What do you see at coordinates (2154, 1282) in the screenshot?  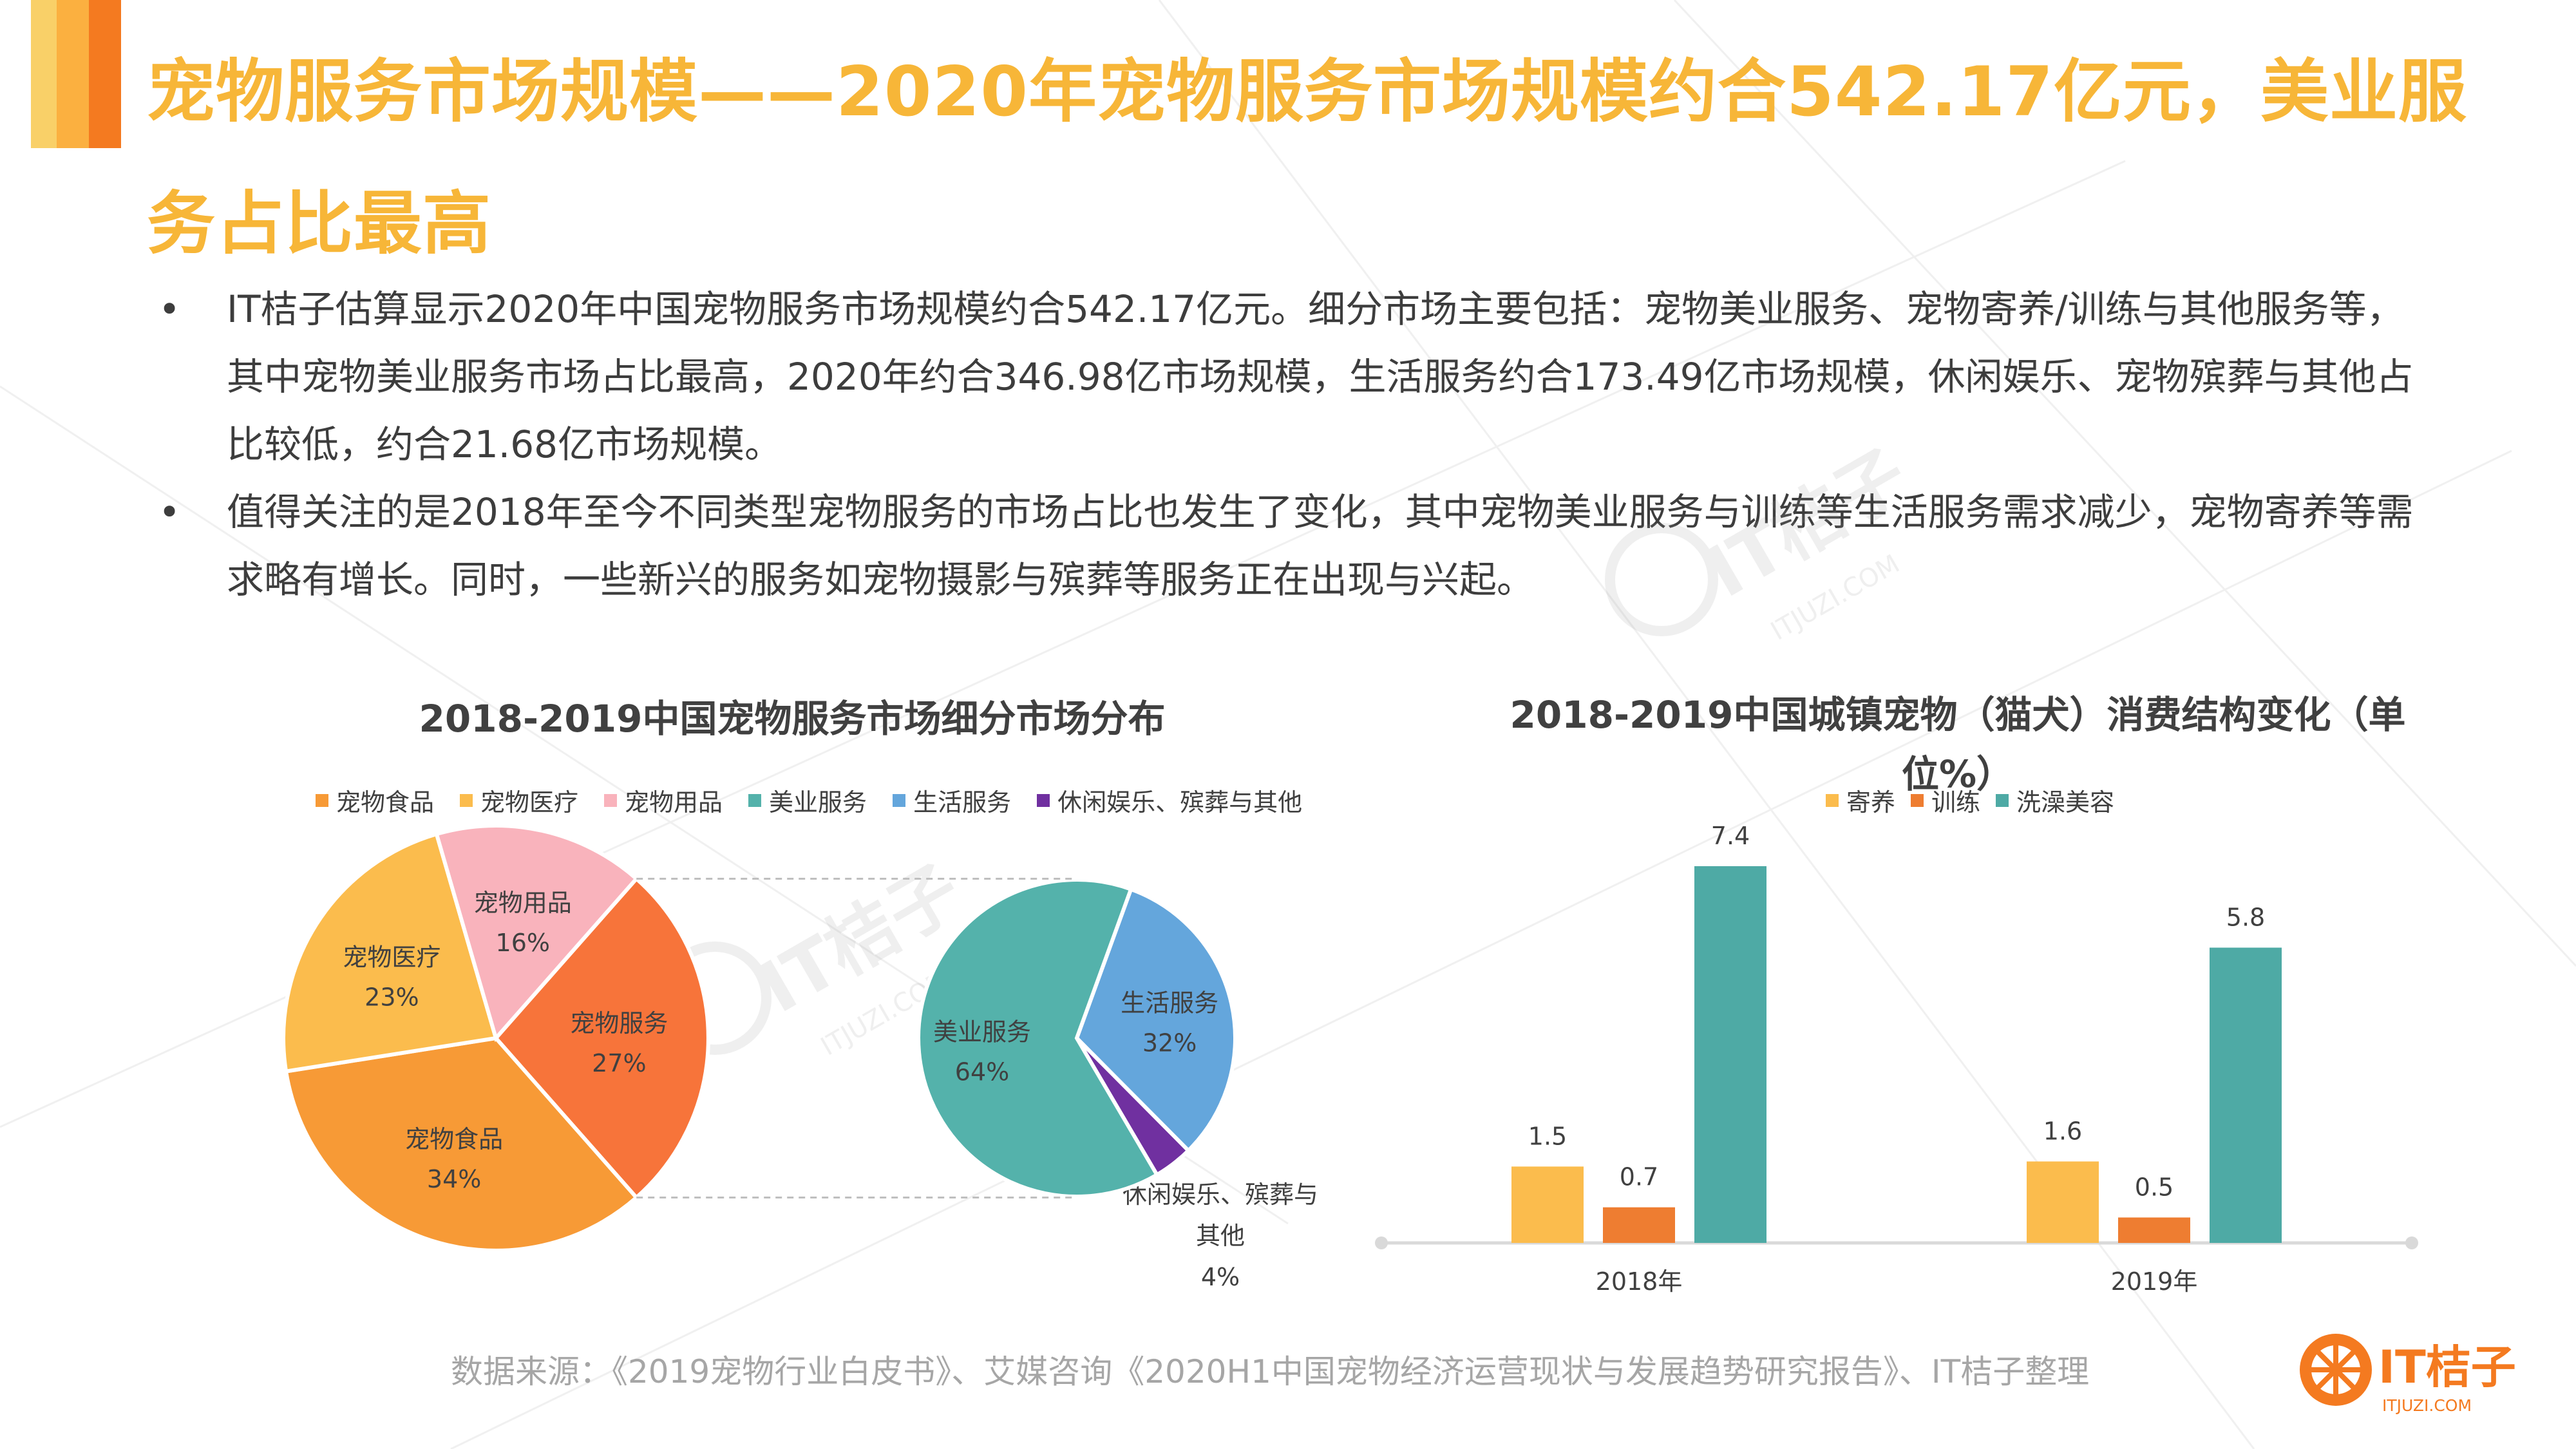 I see `x-tick-label: 2019年` at bounding box center [2154, 1282].